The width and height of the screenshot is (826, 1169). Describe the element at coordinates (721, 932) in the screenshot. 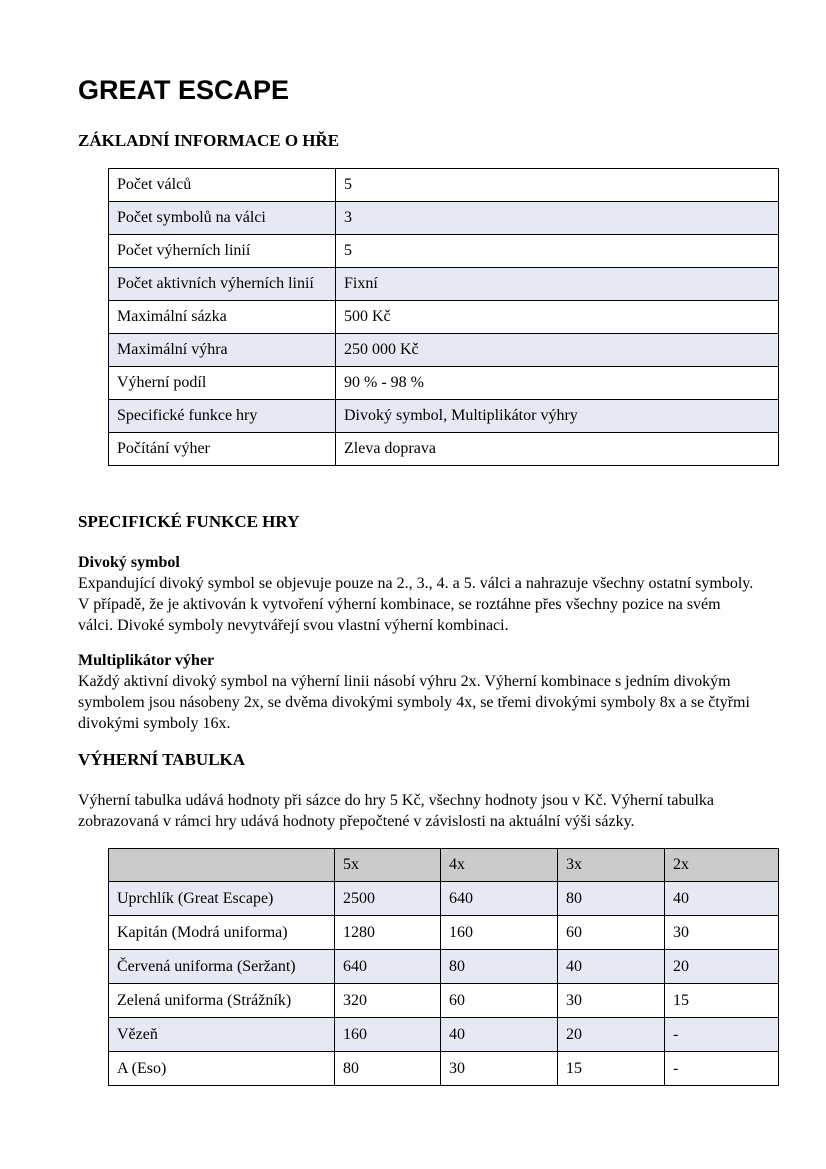

I see `payout-2x: 30` at that location.